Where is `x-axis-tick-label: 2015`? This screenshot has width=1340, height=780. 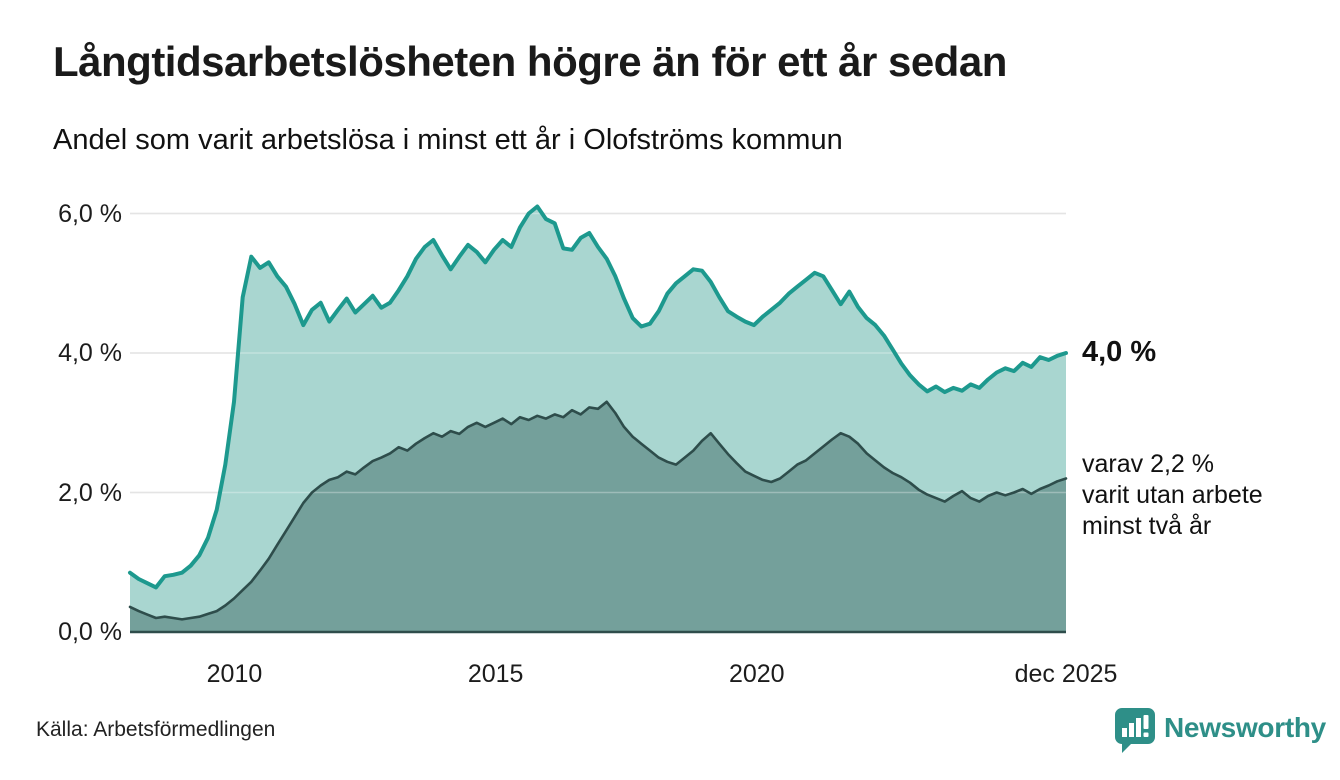
x-axis-tick-label: 2015 is located at coordinates (495, 674).